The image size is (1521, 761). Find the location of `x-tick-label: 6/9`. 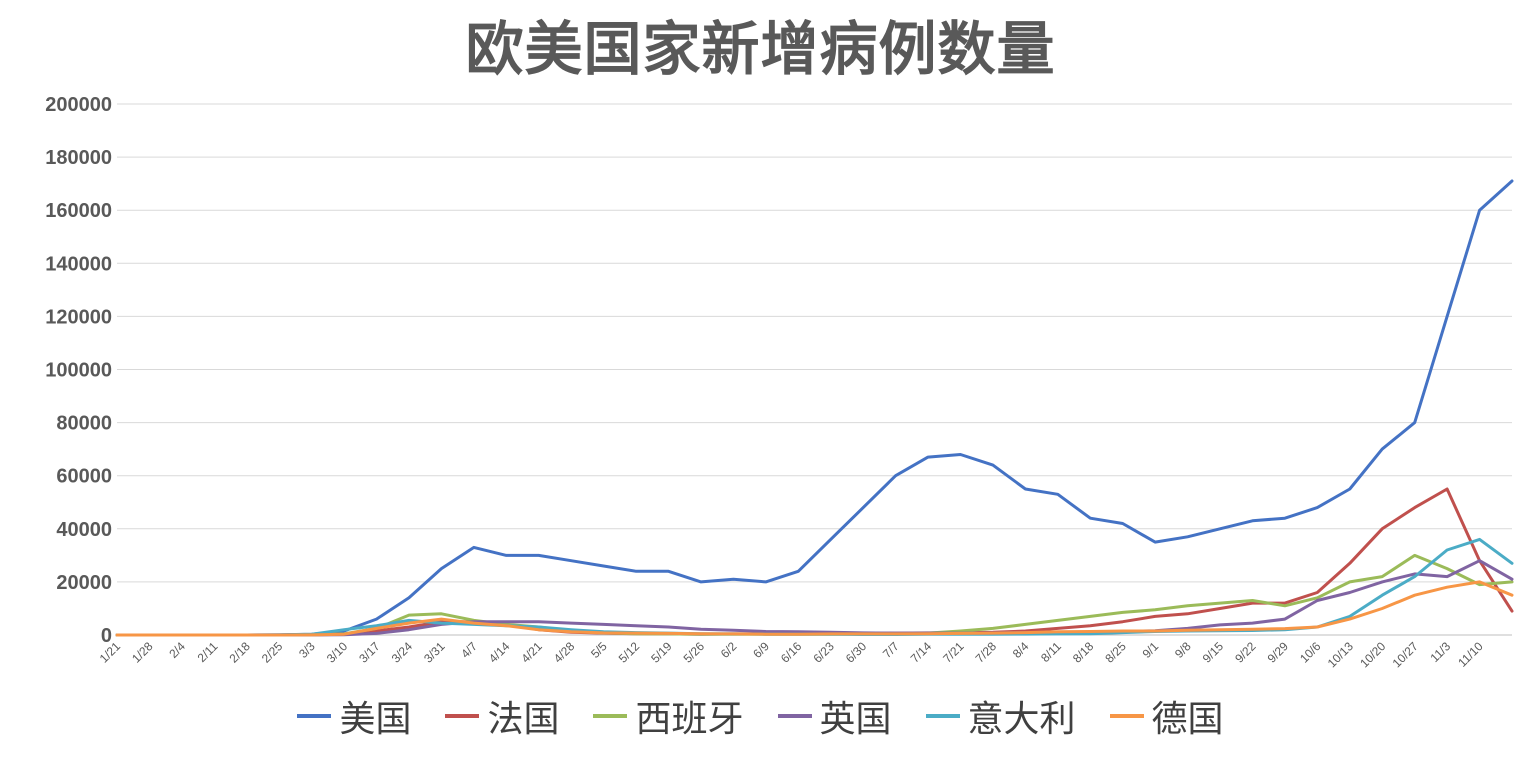

x-tick-label: 6/9 is located at coordinates (761, 650).